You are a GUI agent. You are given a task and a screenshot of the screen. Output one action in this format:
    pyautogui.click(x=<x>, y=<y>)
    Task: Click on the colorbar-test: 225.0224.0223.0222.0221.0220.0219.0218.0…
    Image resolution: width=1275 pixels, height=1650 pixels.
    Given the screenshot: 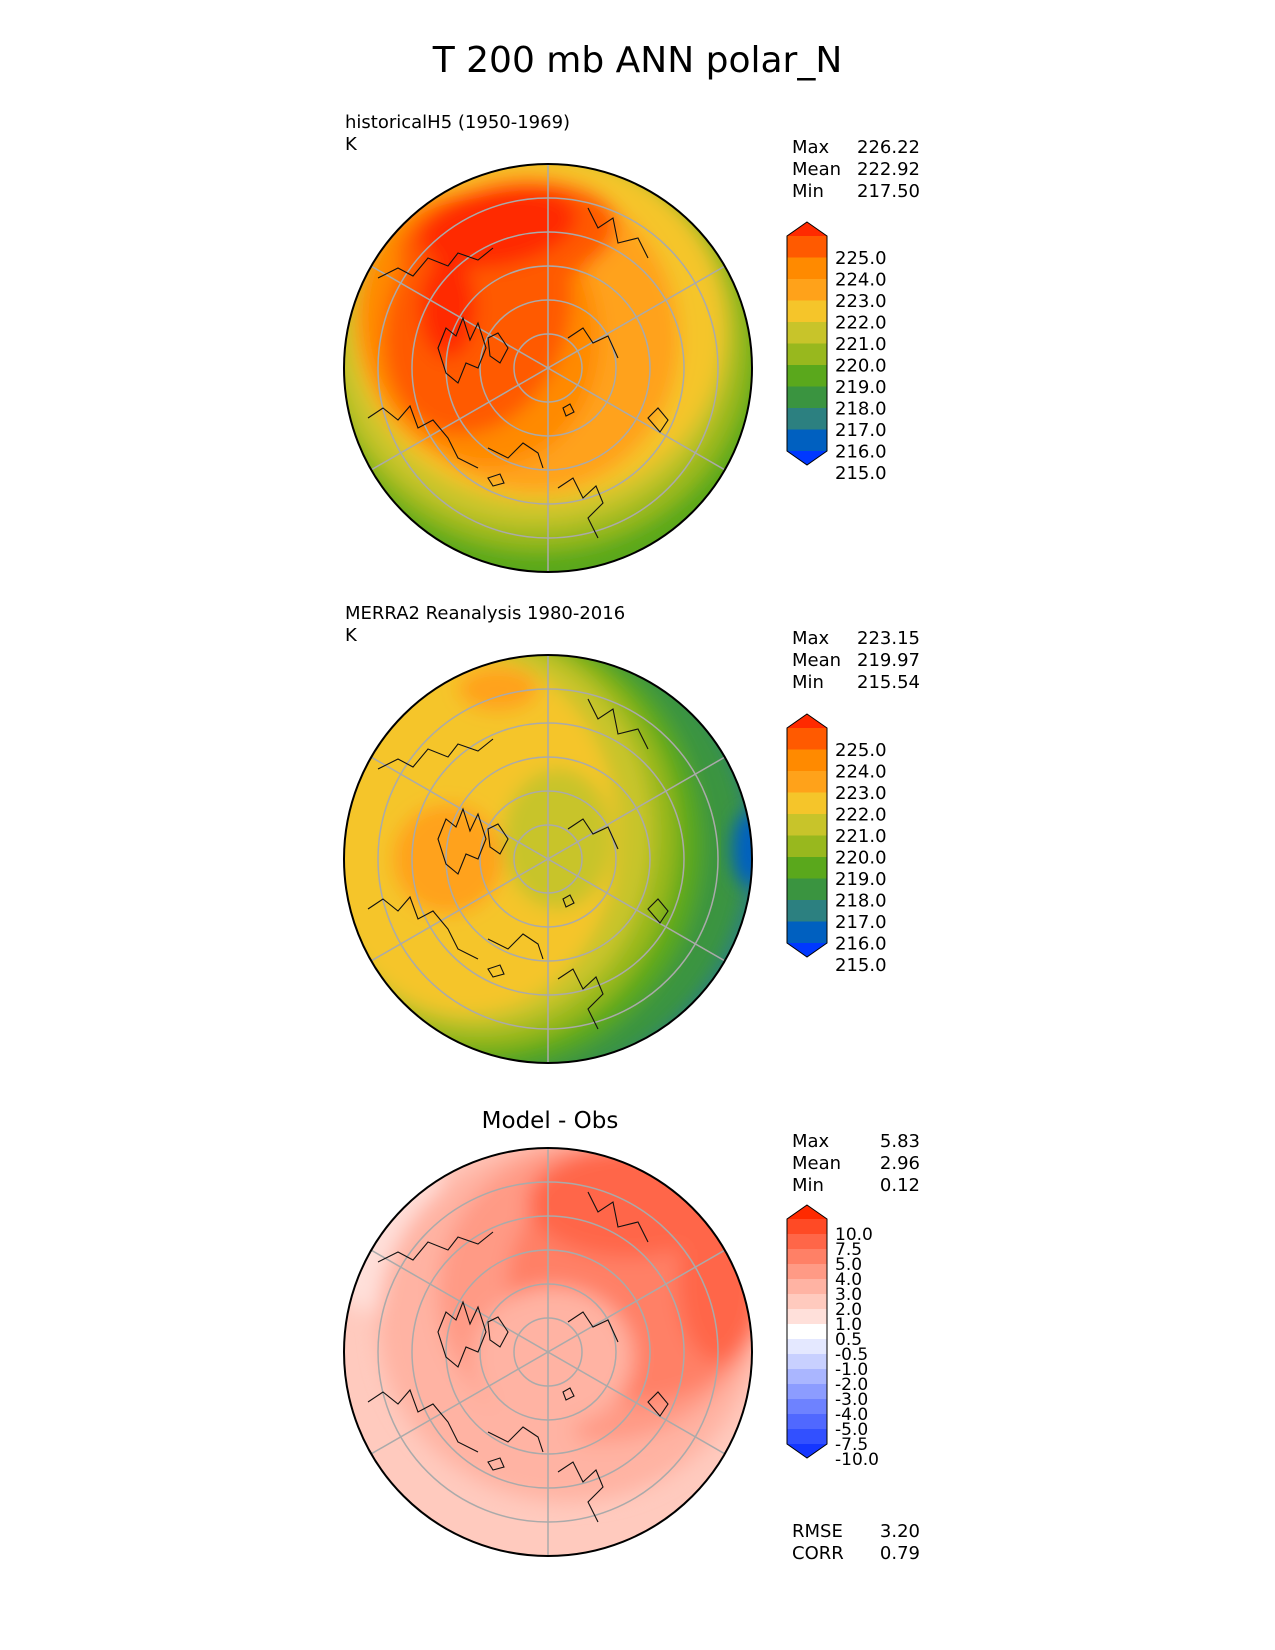 What is the action you would take?
    pyautogui.click(x=836, y=352)
    